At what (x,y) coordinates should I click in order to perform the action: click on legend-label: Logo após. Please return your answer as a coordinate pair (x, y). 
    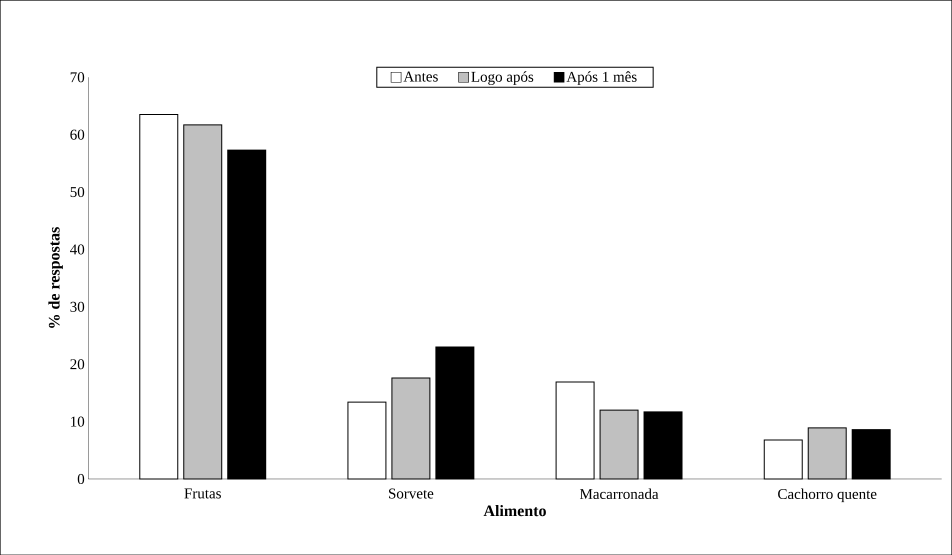
    Looking at the image, I should click on (502, 78).